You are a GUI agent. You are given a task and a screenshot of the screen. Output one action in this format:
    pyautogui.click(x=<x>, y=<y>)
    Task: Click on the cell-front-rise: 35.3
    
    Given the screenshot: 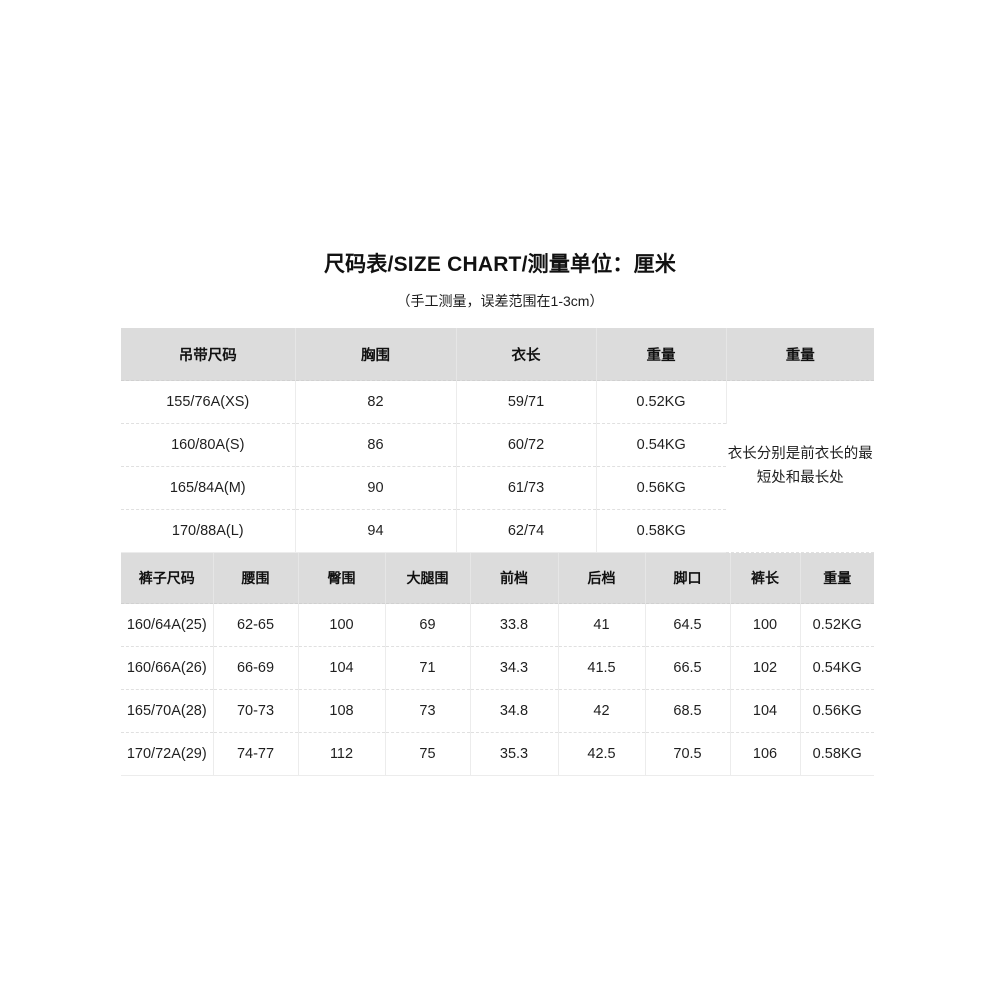 What is the action you would take?
    pyautogui.click(x=514, y=754)
    